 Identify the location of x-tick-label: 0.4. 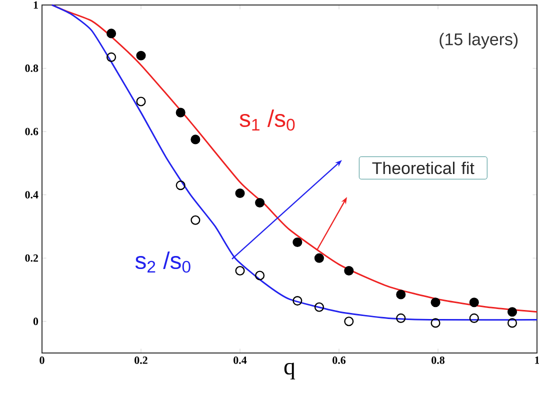
(240, 360).